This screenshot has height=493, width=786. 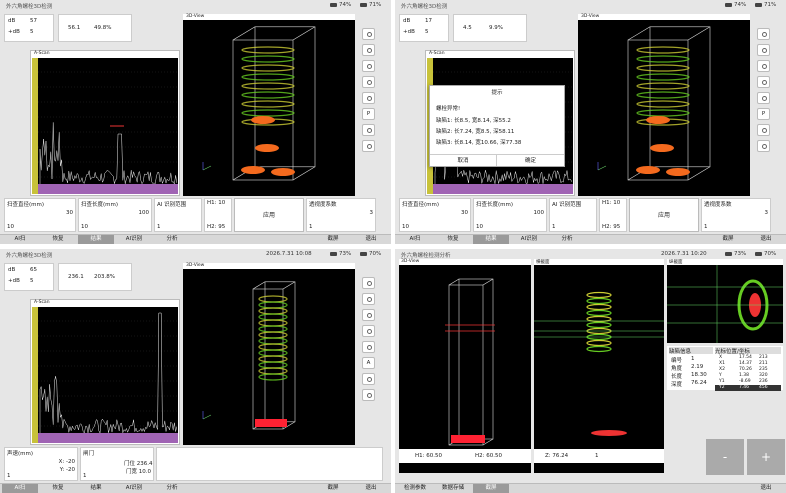 I want to click on layer-value: 1, so click(x=597, y=456).